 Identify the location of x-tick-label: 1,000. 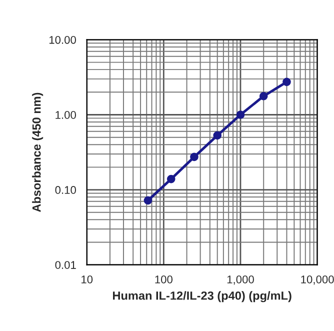
(240, 280).